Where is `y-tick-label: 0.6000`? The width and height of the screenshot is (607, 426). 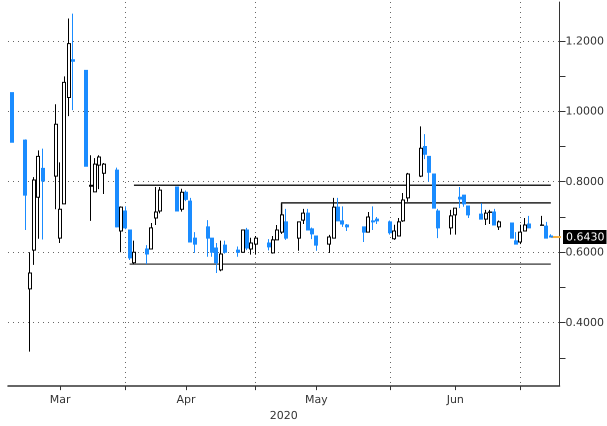
y-tick-label: 0.6000 is located at coordinates (585, 252).